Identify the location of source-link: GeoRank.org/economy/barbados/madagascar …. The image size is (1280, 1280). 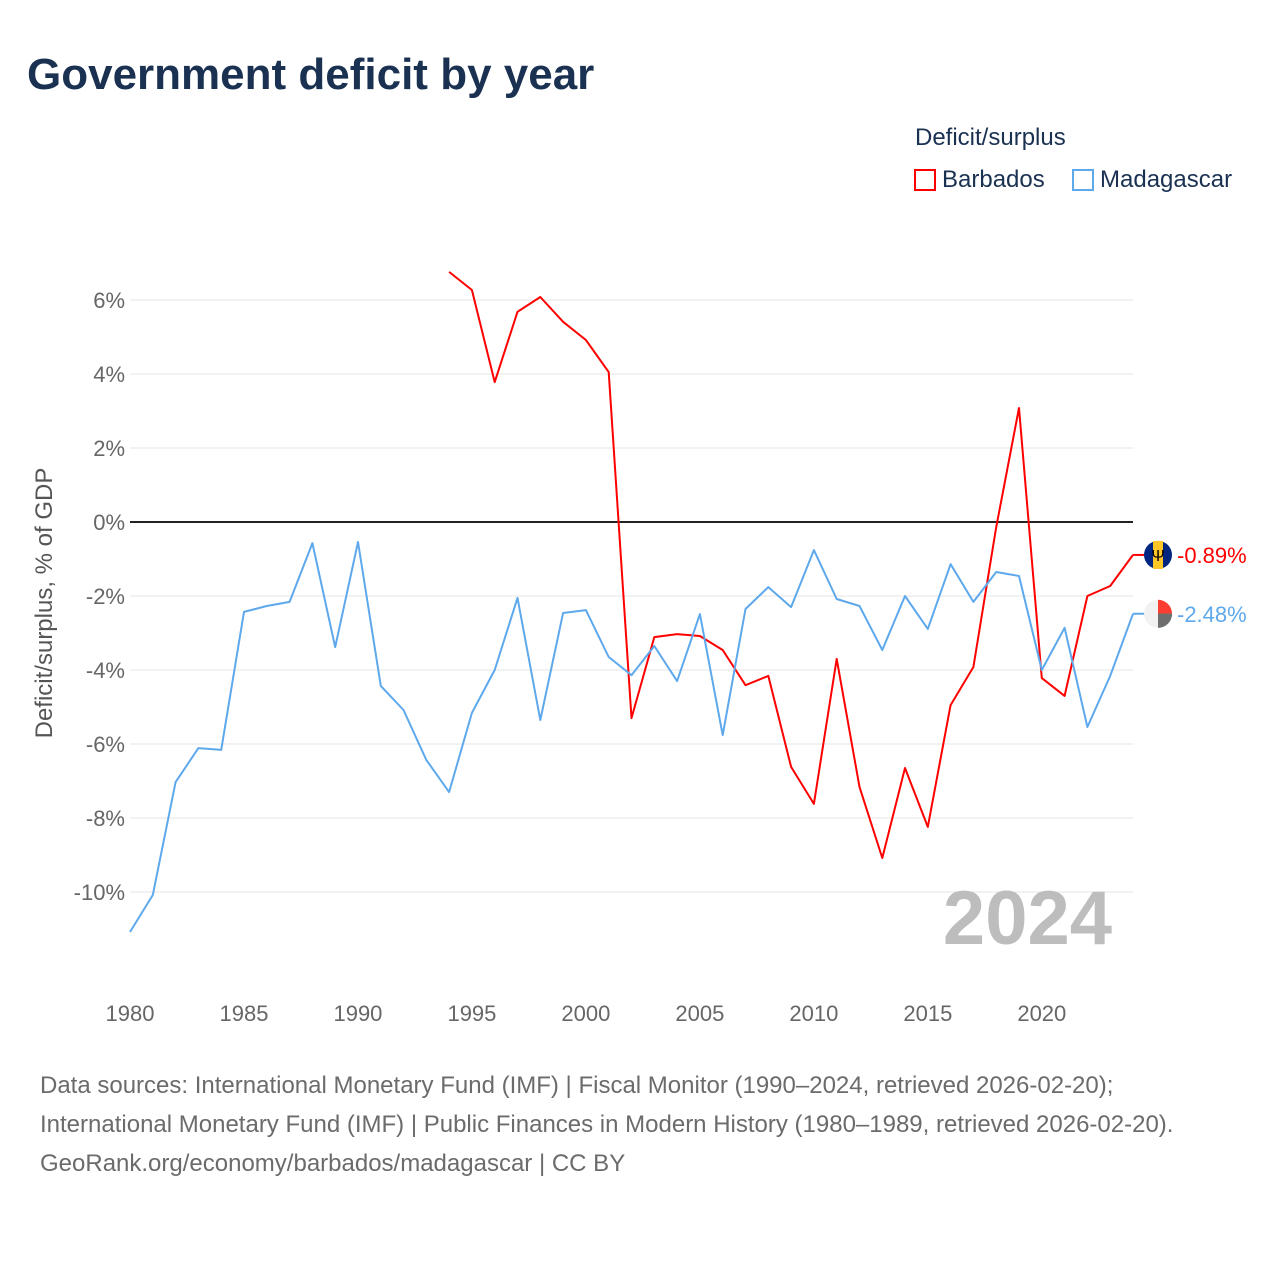
(333, 1163).